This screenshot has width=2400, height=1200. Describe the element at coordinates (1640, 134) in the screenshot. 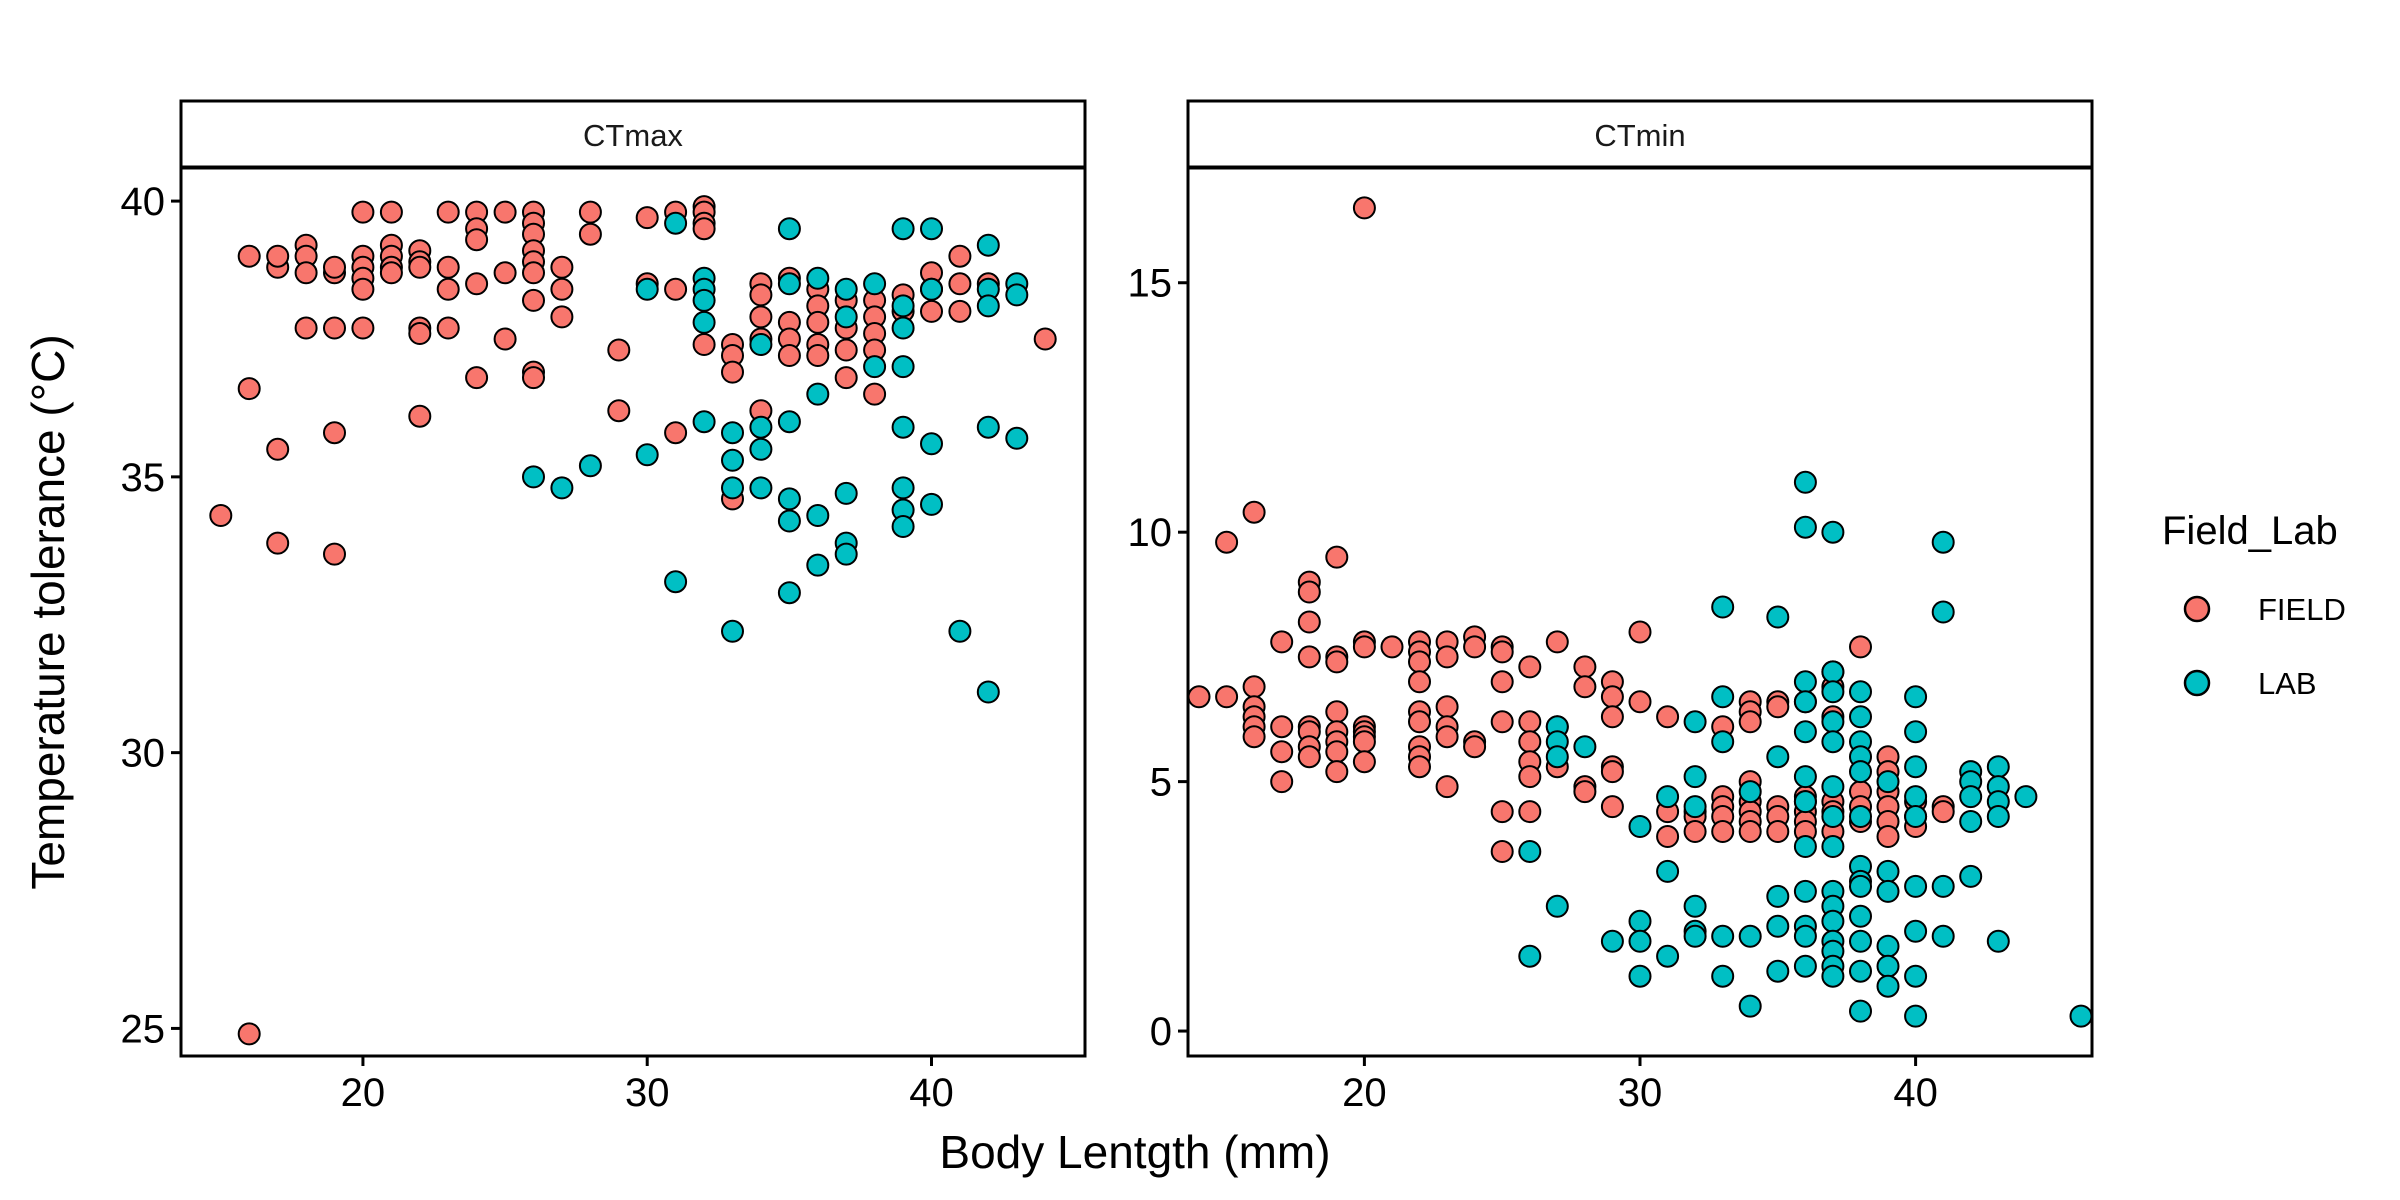

I see `strip-box-ctmin` at that location.